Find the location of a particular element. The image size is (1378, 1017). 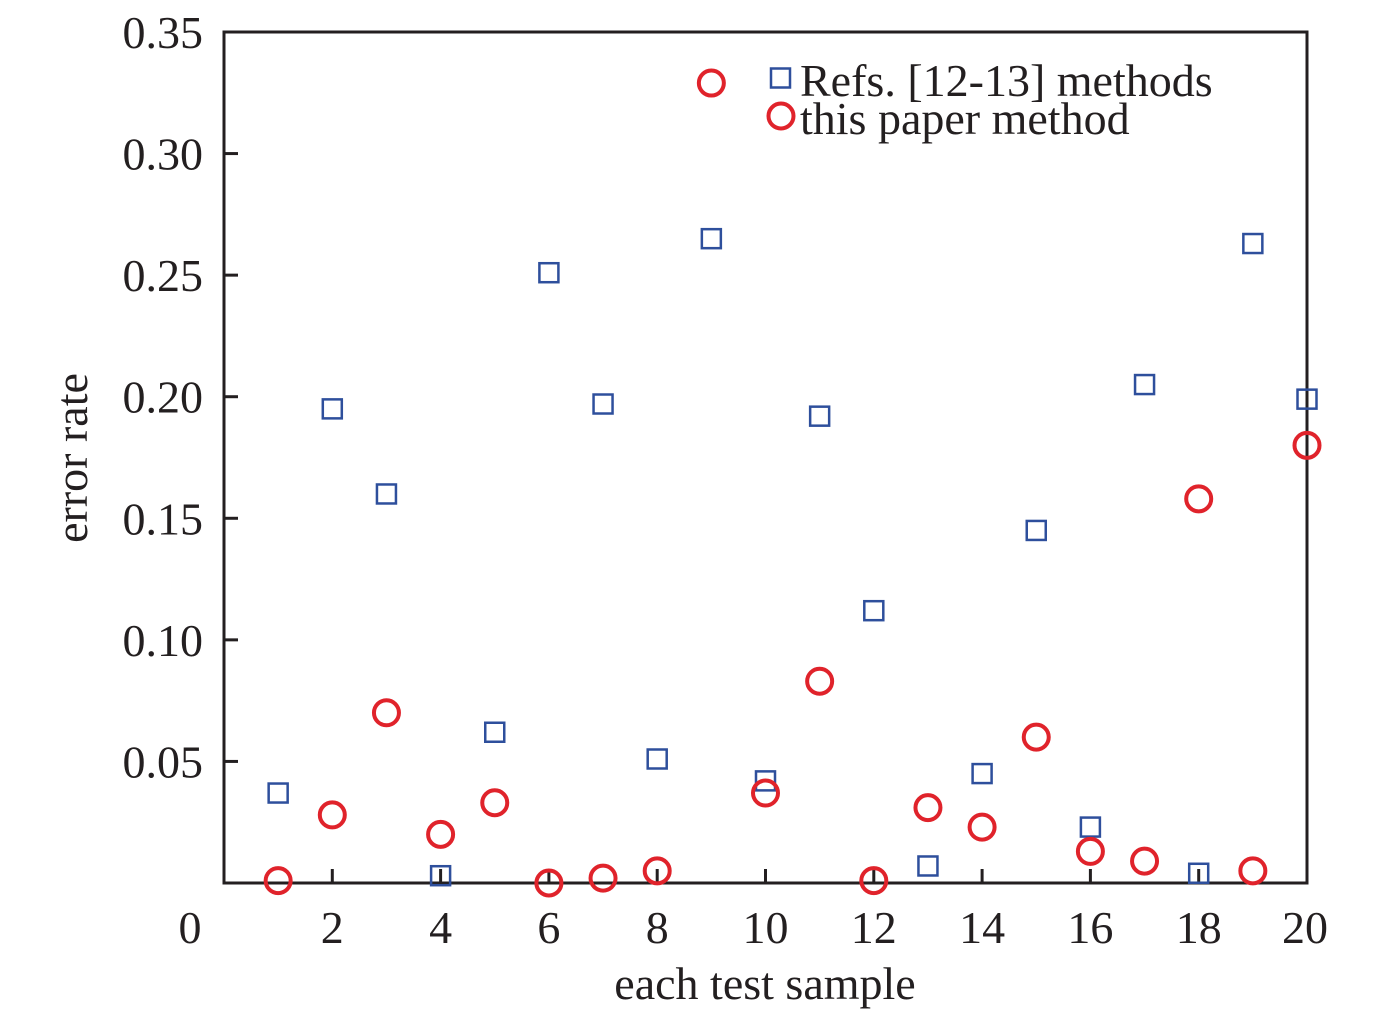

y-tick-label: 0.25 is located at coordinates (163, 275).